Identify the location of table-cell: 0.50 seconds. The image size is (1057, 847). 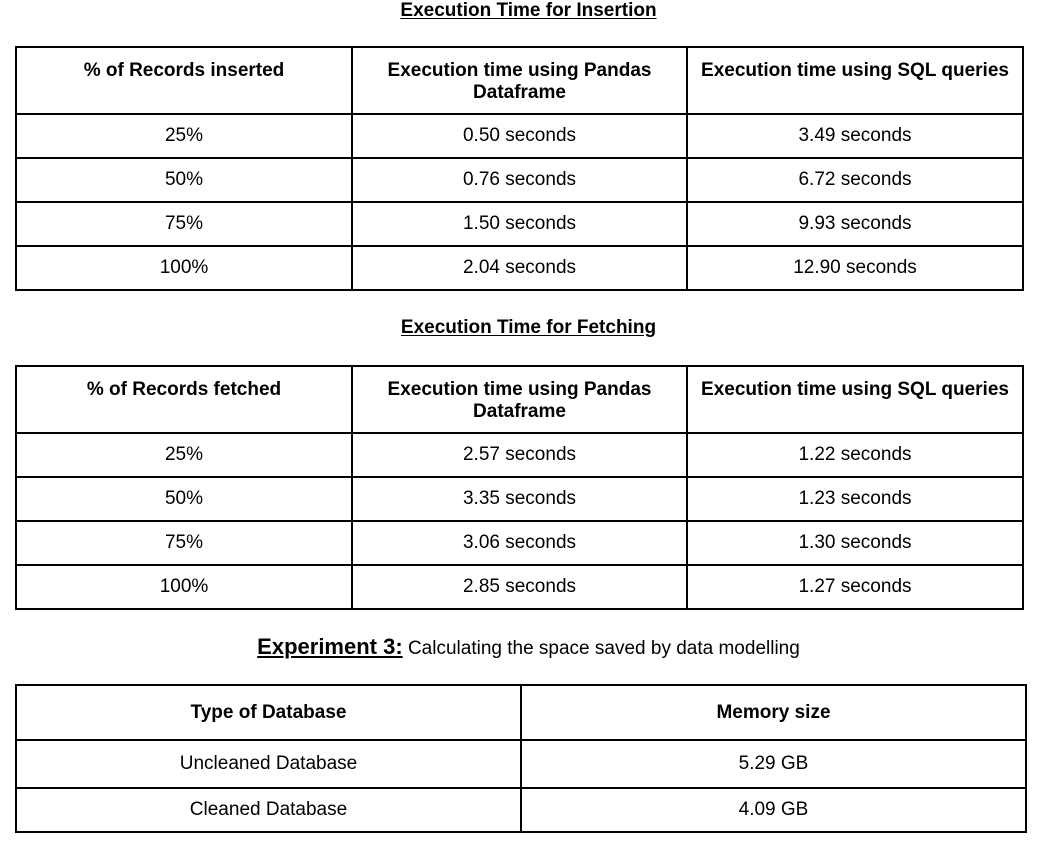
(519, 136).